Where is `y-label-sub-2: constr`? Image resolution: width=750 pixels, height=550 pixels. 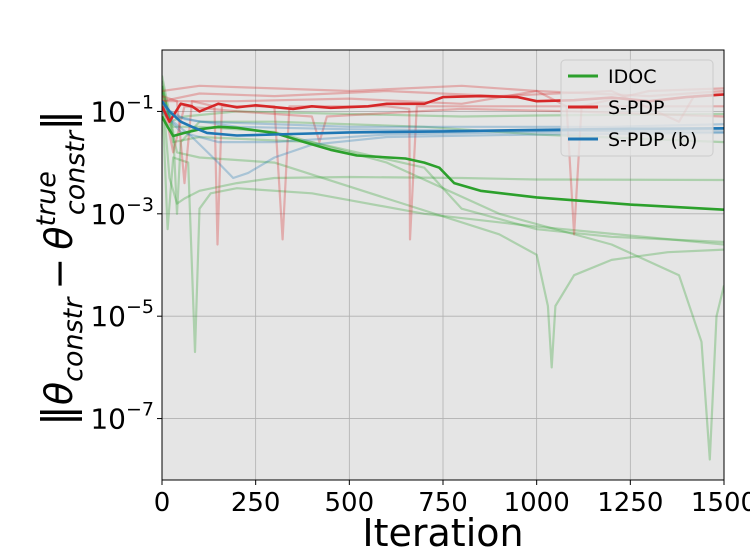
y-label-sub-2: constr is located at coordinates (75, 172).